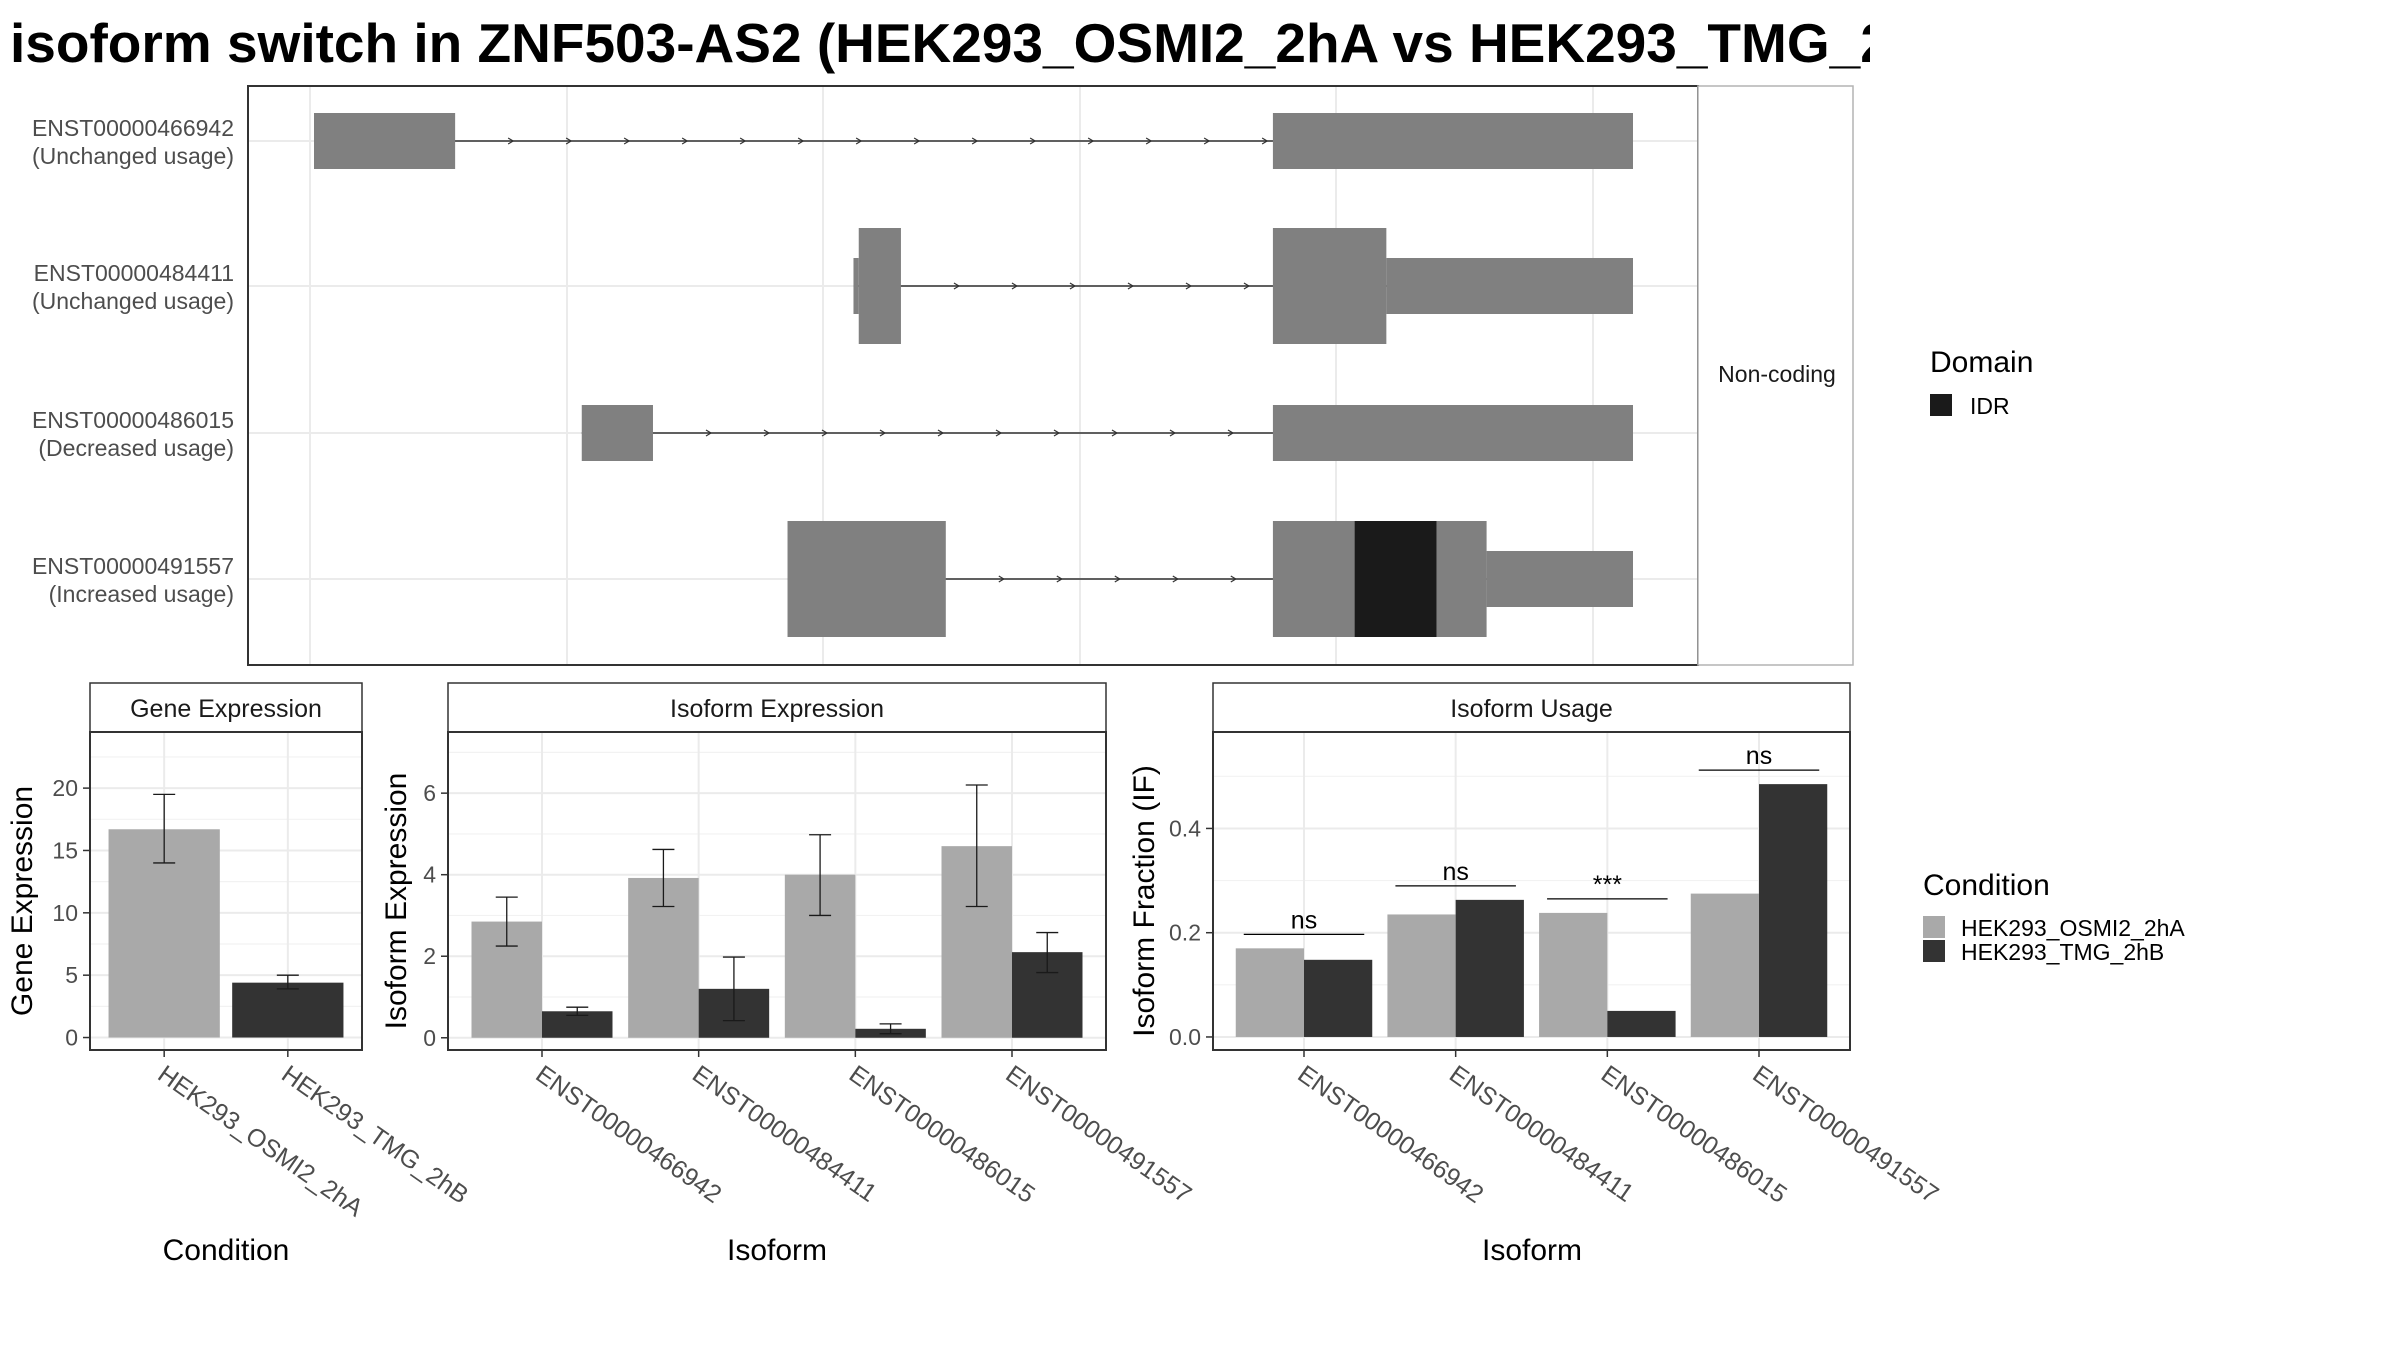  Describe the element at coordinates (1185, 1037) in the screenshot. I see `y-tick-label: 0.0` at that location.